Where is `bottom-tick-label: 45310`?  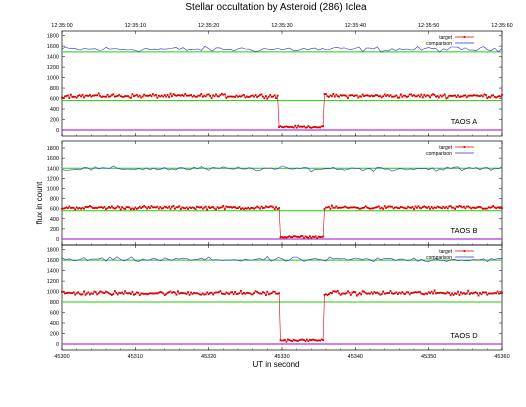 bottom-tick-label: 45310 is located at coordinates (135, 357).